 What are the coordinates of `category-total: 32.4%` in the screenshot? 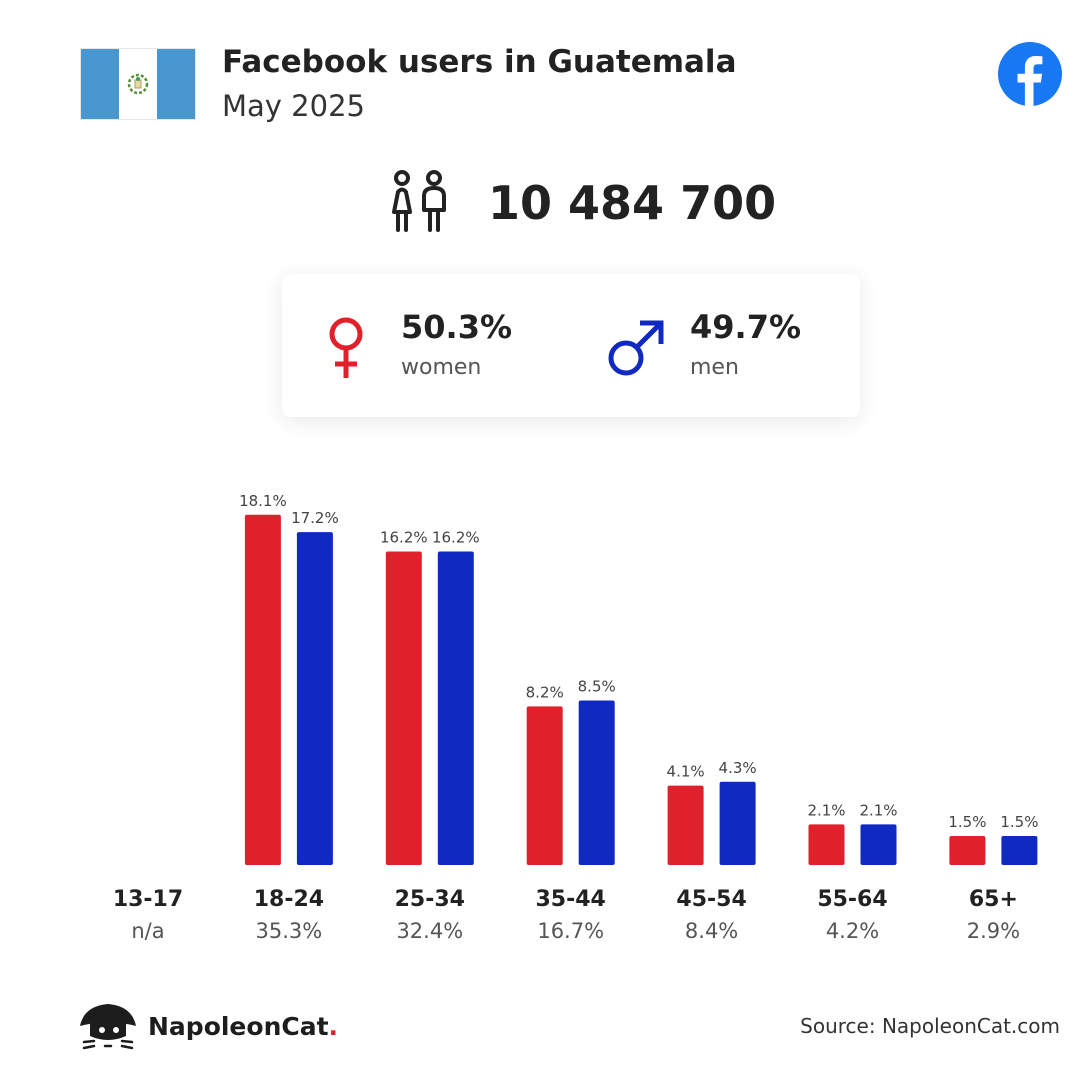 It's located at (429, 931).